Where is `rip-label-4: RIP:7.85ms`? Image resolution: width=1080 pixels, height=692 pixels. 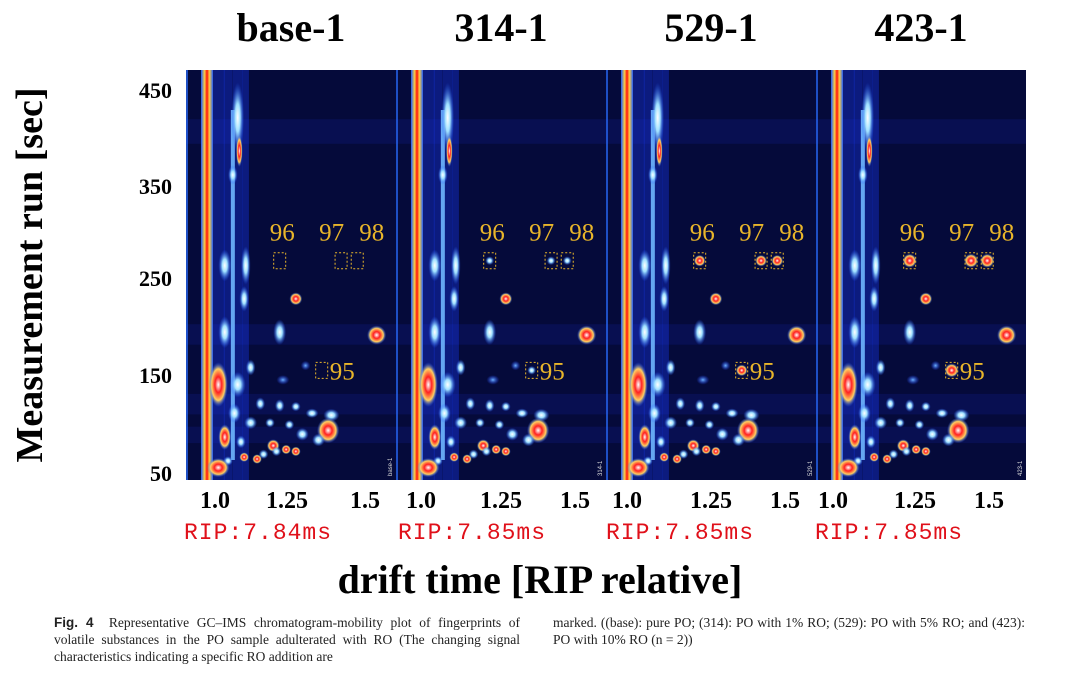
rip-label-4: RIP:7.85ms is located at coordinates (889, 533).